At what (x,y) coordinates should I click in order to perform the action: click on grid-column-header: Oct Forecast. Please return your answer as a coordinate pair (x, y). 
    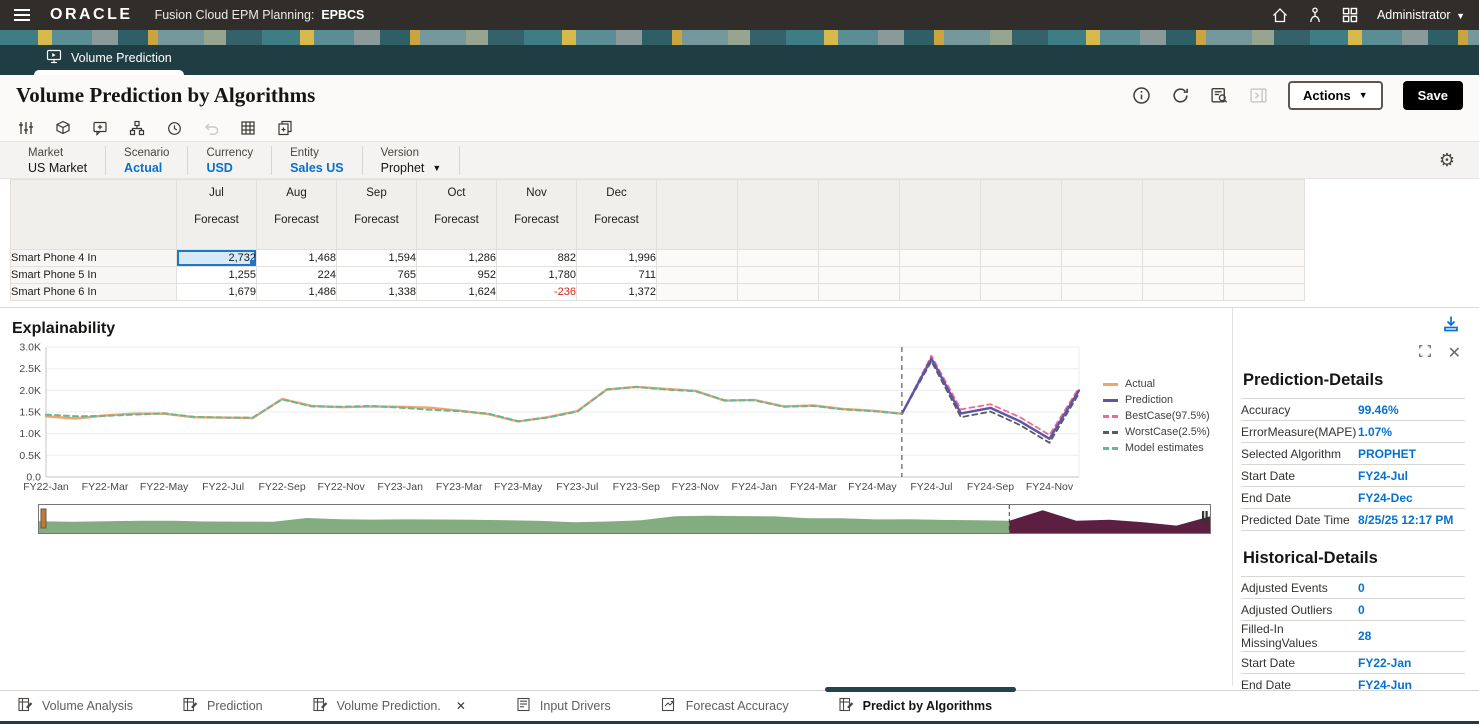
    Looking at the image, I should click on (456, 214).